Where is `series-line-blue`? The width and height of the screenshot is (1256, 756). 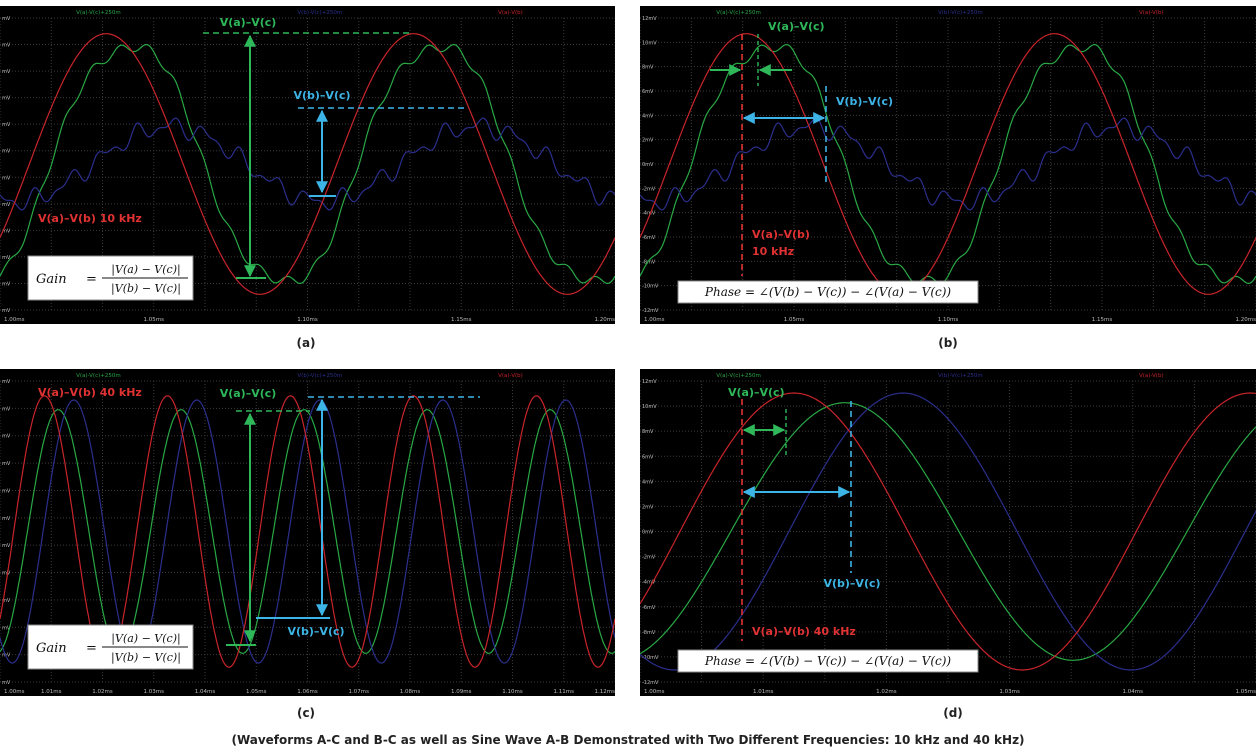 series-line-blue is located at coordinates (948, 164).